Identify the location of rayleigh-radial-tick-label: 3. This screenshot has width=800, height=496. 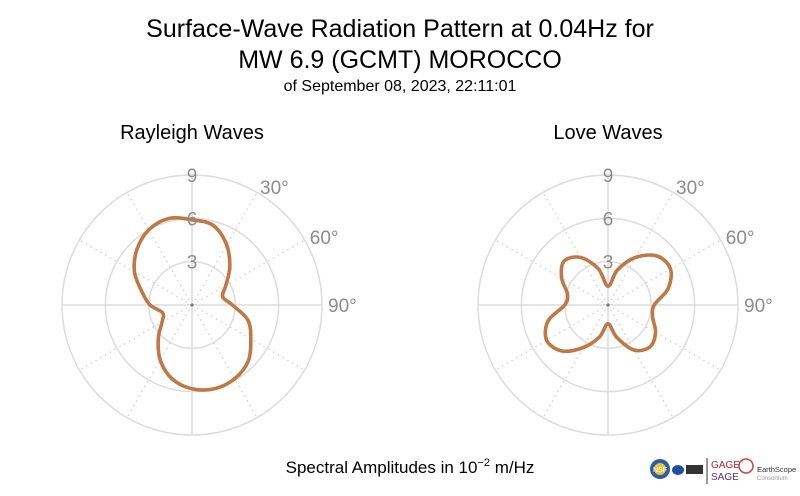
(192, 263).